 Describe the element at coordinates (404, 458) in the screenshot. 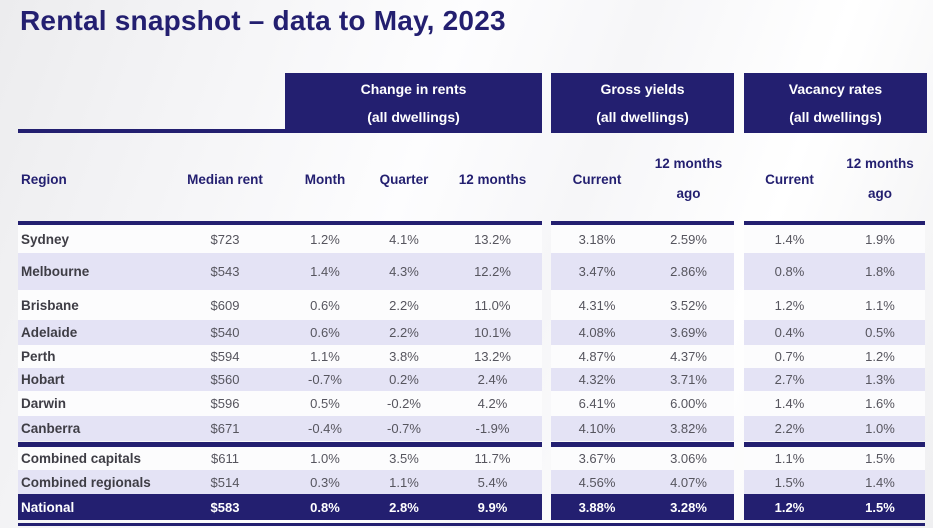

I see `quarter-cell: 3.5%` at that location.